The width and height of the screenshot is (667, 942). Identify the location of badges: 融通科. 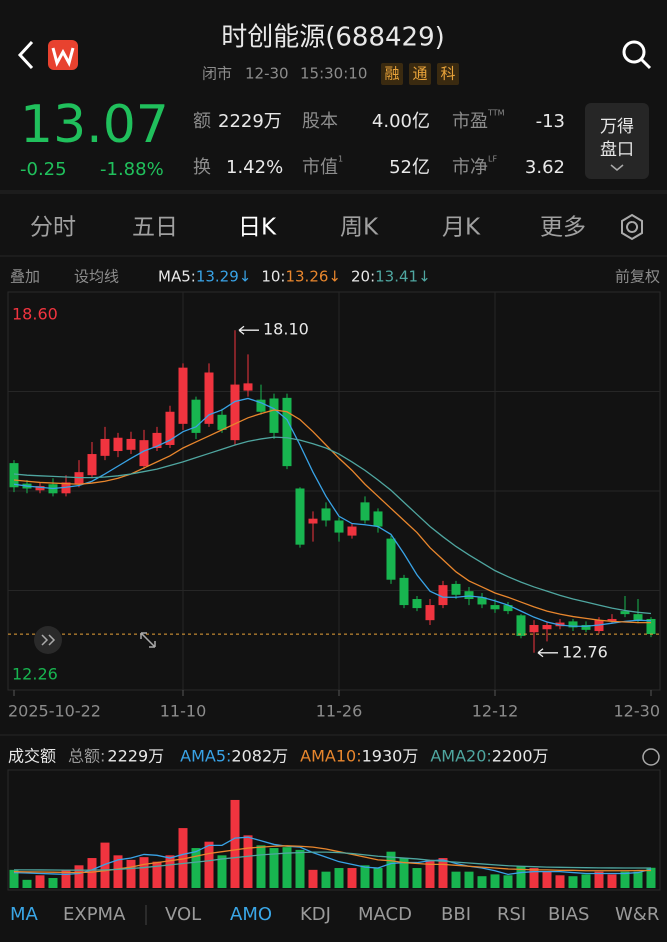
(420, 74).